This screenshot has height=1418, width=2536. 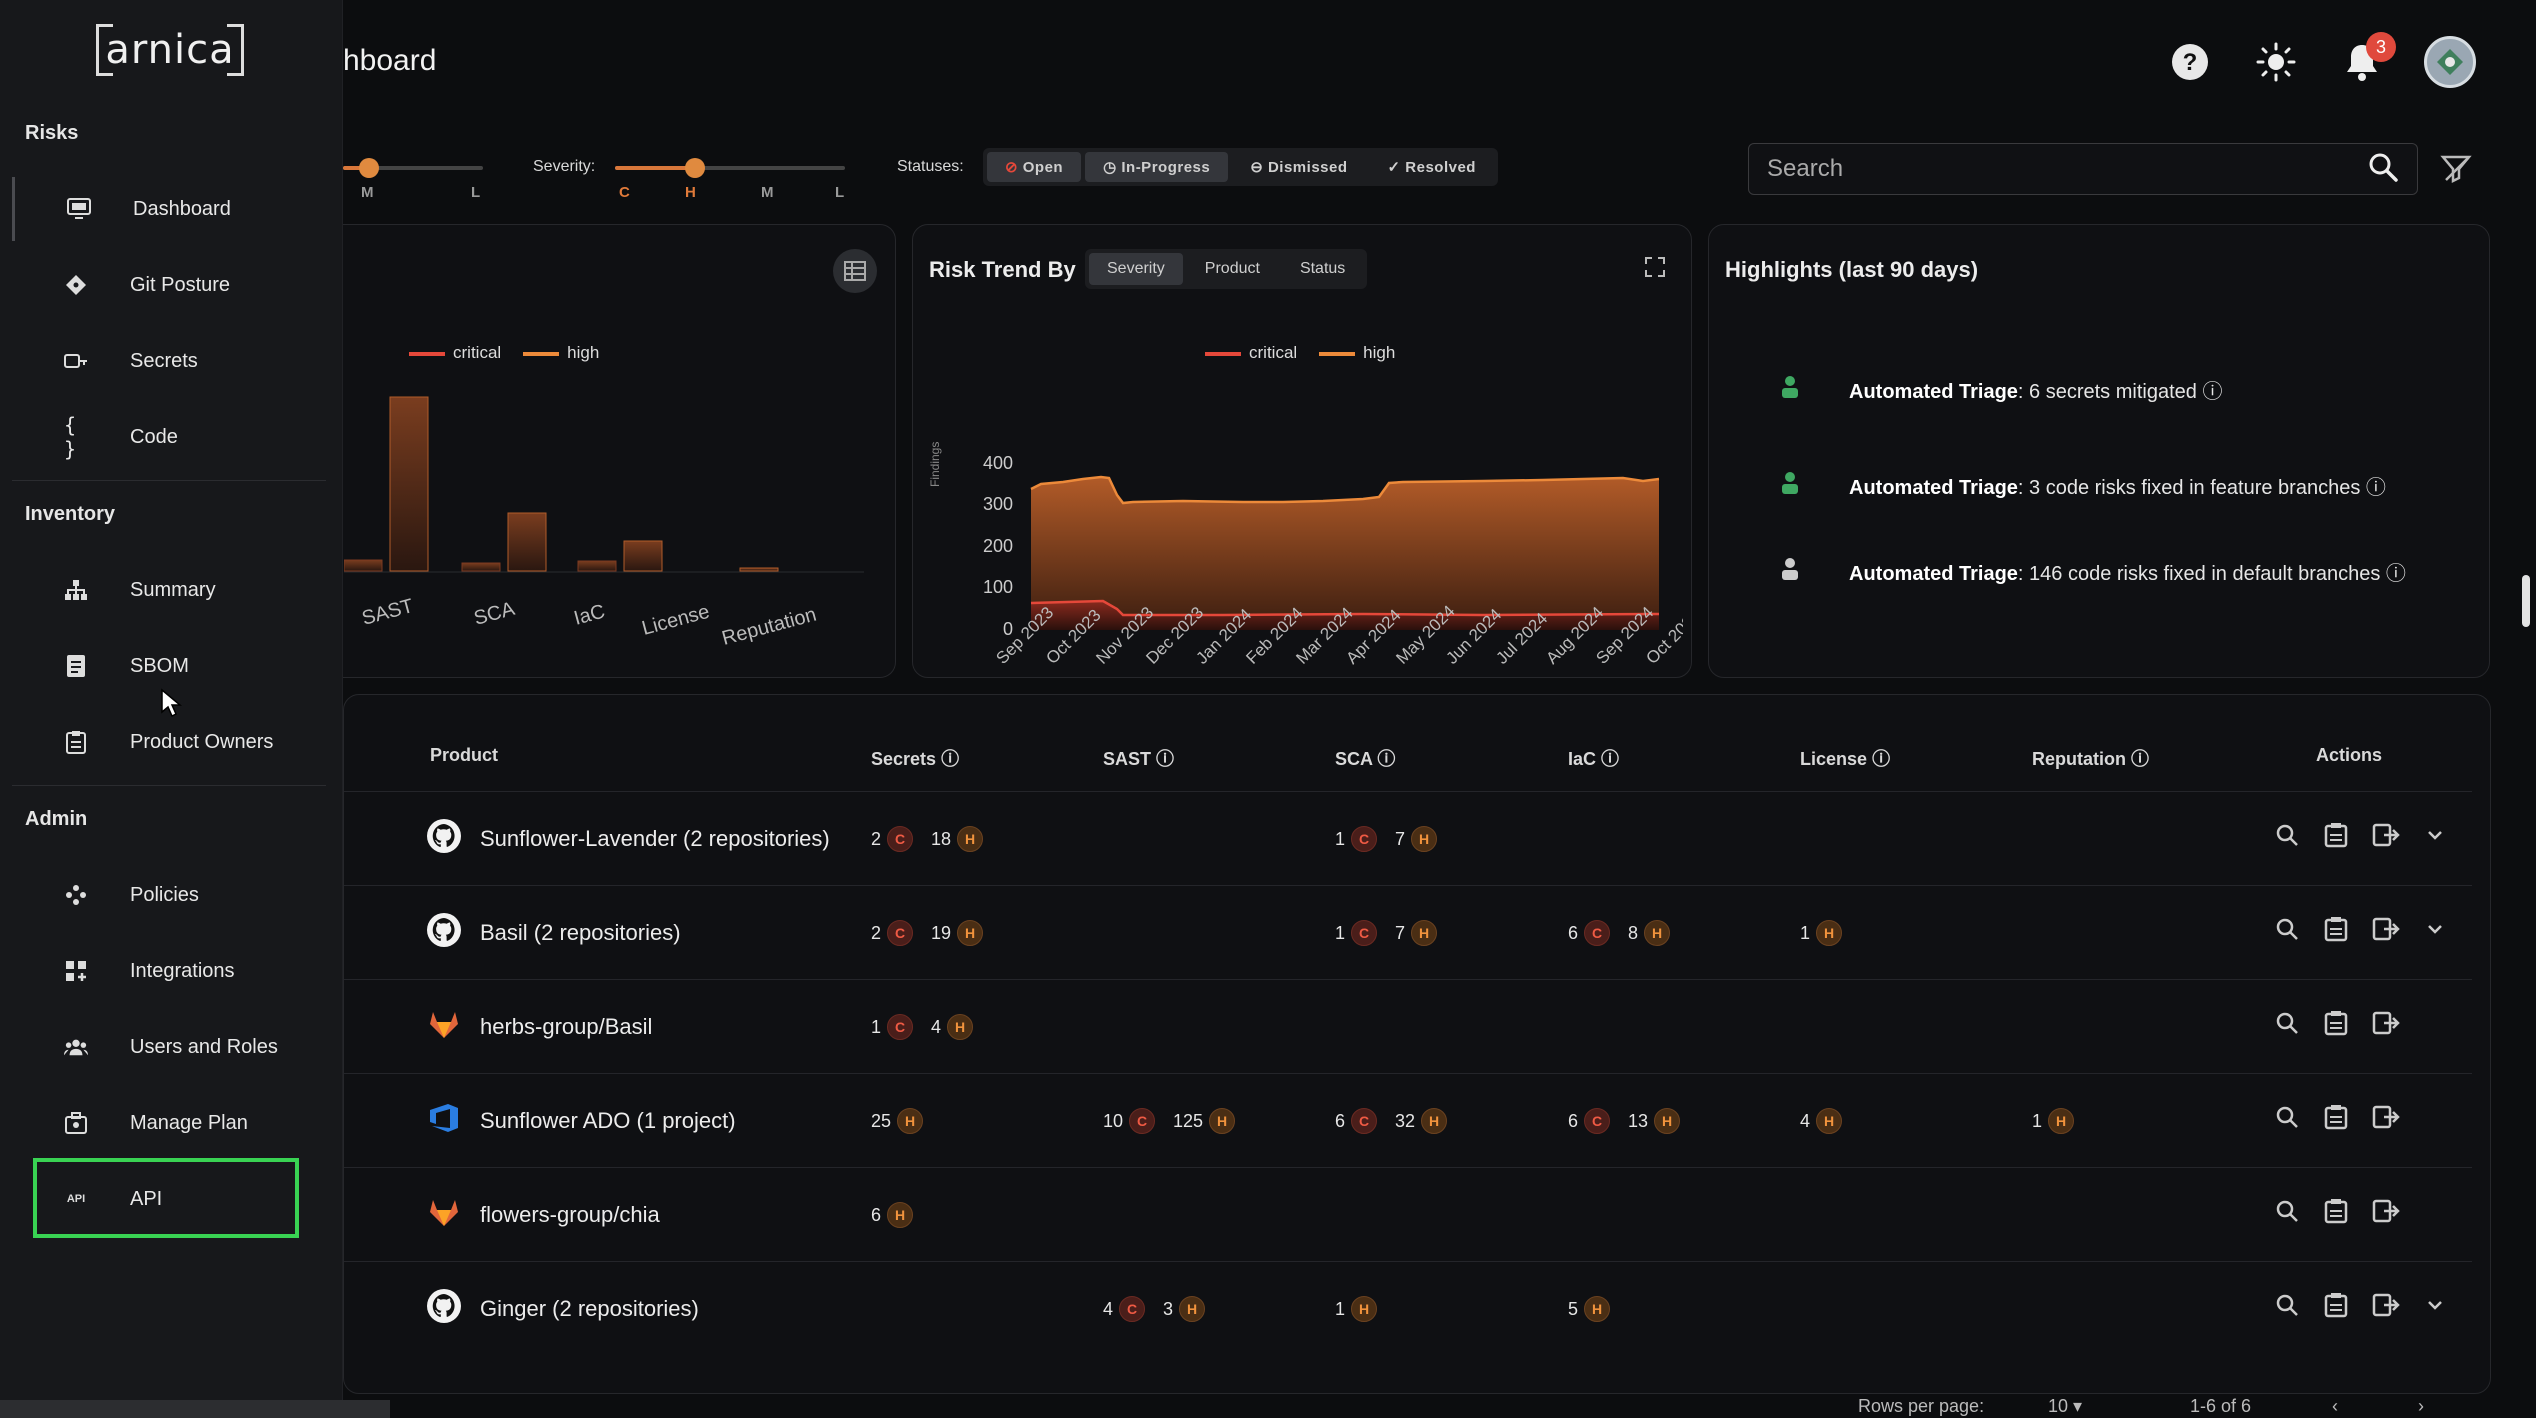 I want to click on avatar, so click(x=2450, y=62).